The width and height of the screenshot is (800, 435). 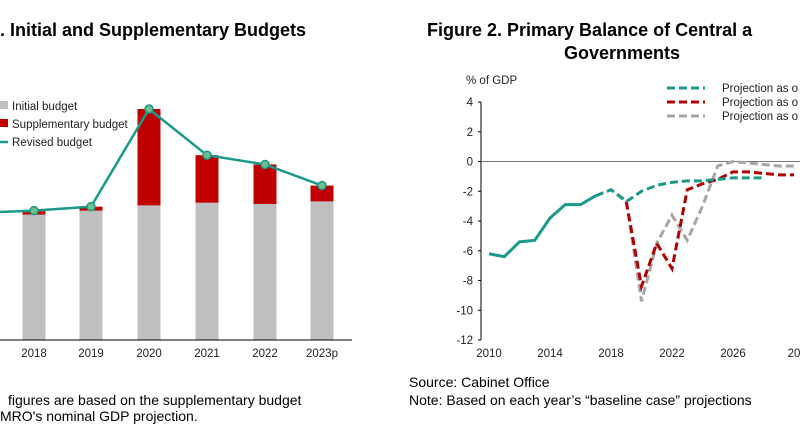 What do you see at coordinates (207, 179) in the screenshot?
I see `bar-supplementary-2021` at bounding box center [207, 179].